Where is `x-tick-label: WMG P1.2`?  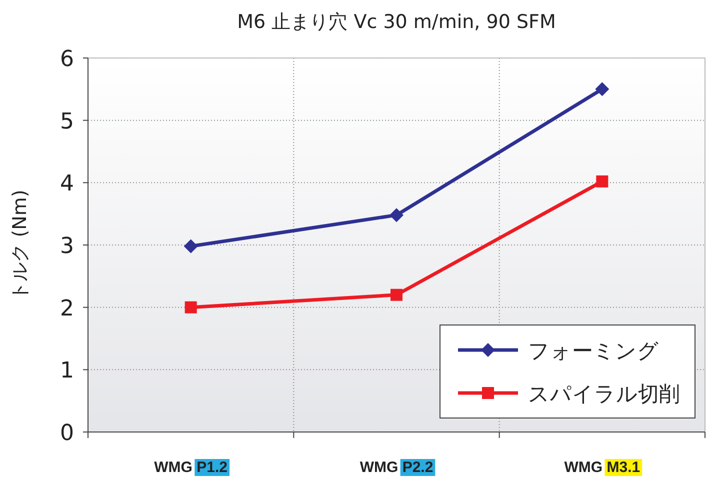 x-tick-label: WMG P1.2 is located at coordinates (191, 467).